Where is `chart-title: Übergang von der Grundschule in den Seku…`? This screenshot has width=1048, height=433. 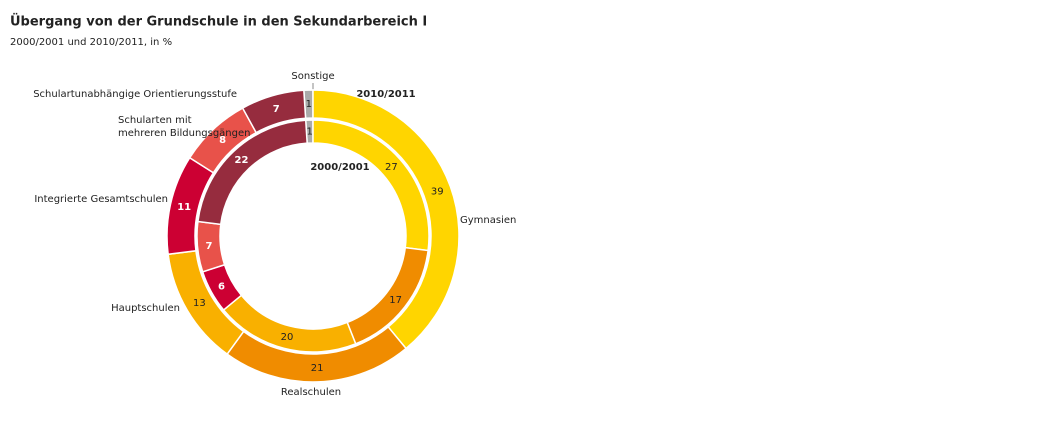 chart-title: Übergang von der Grundschule in den Seku… is located at coordinates (218, 22).